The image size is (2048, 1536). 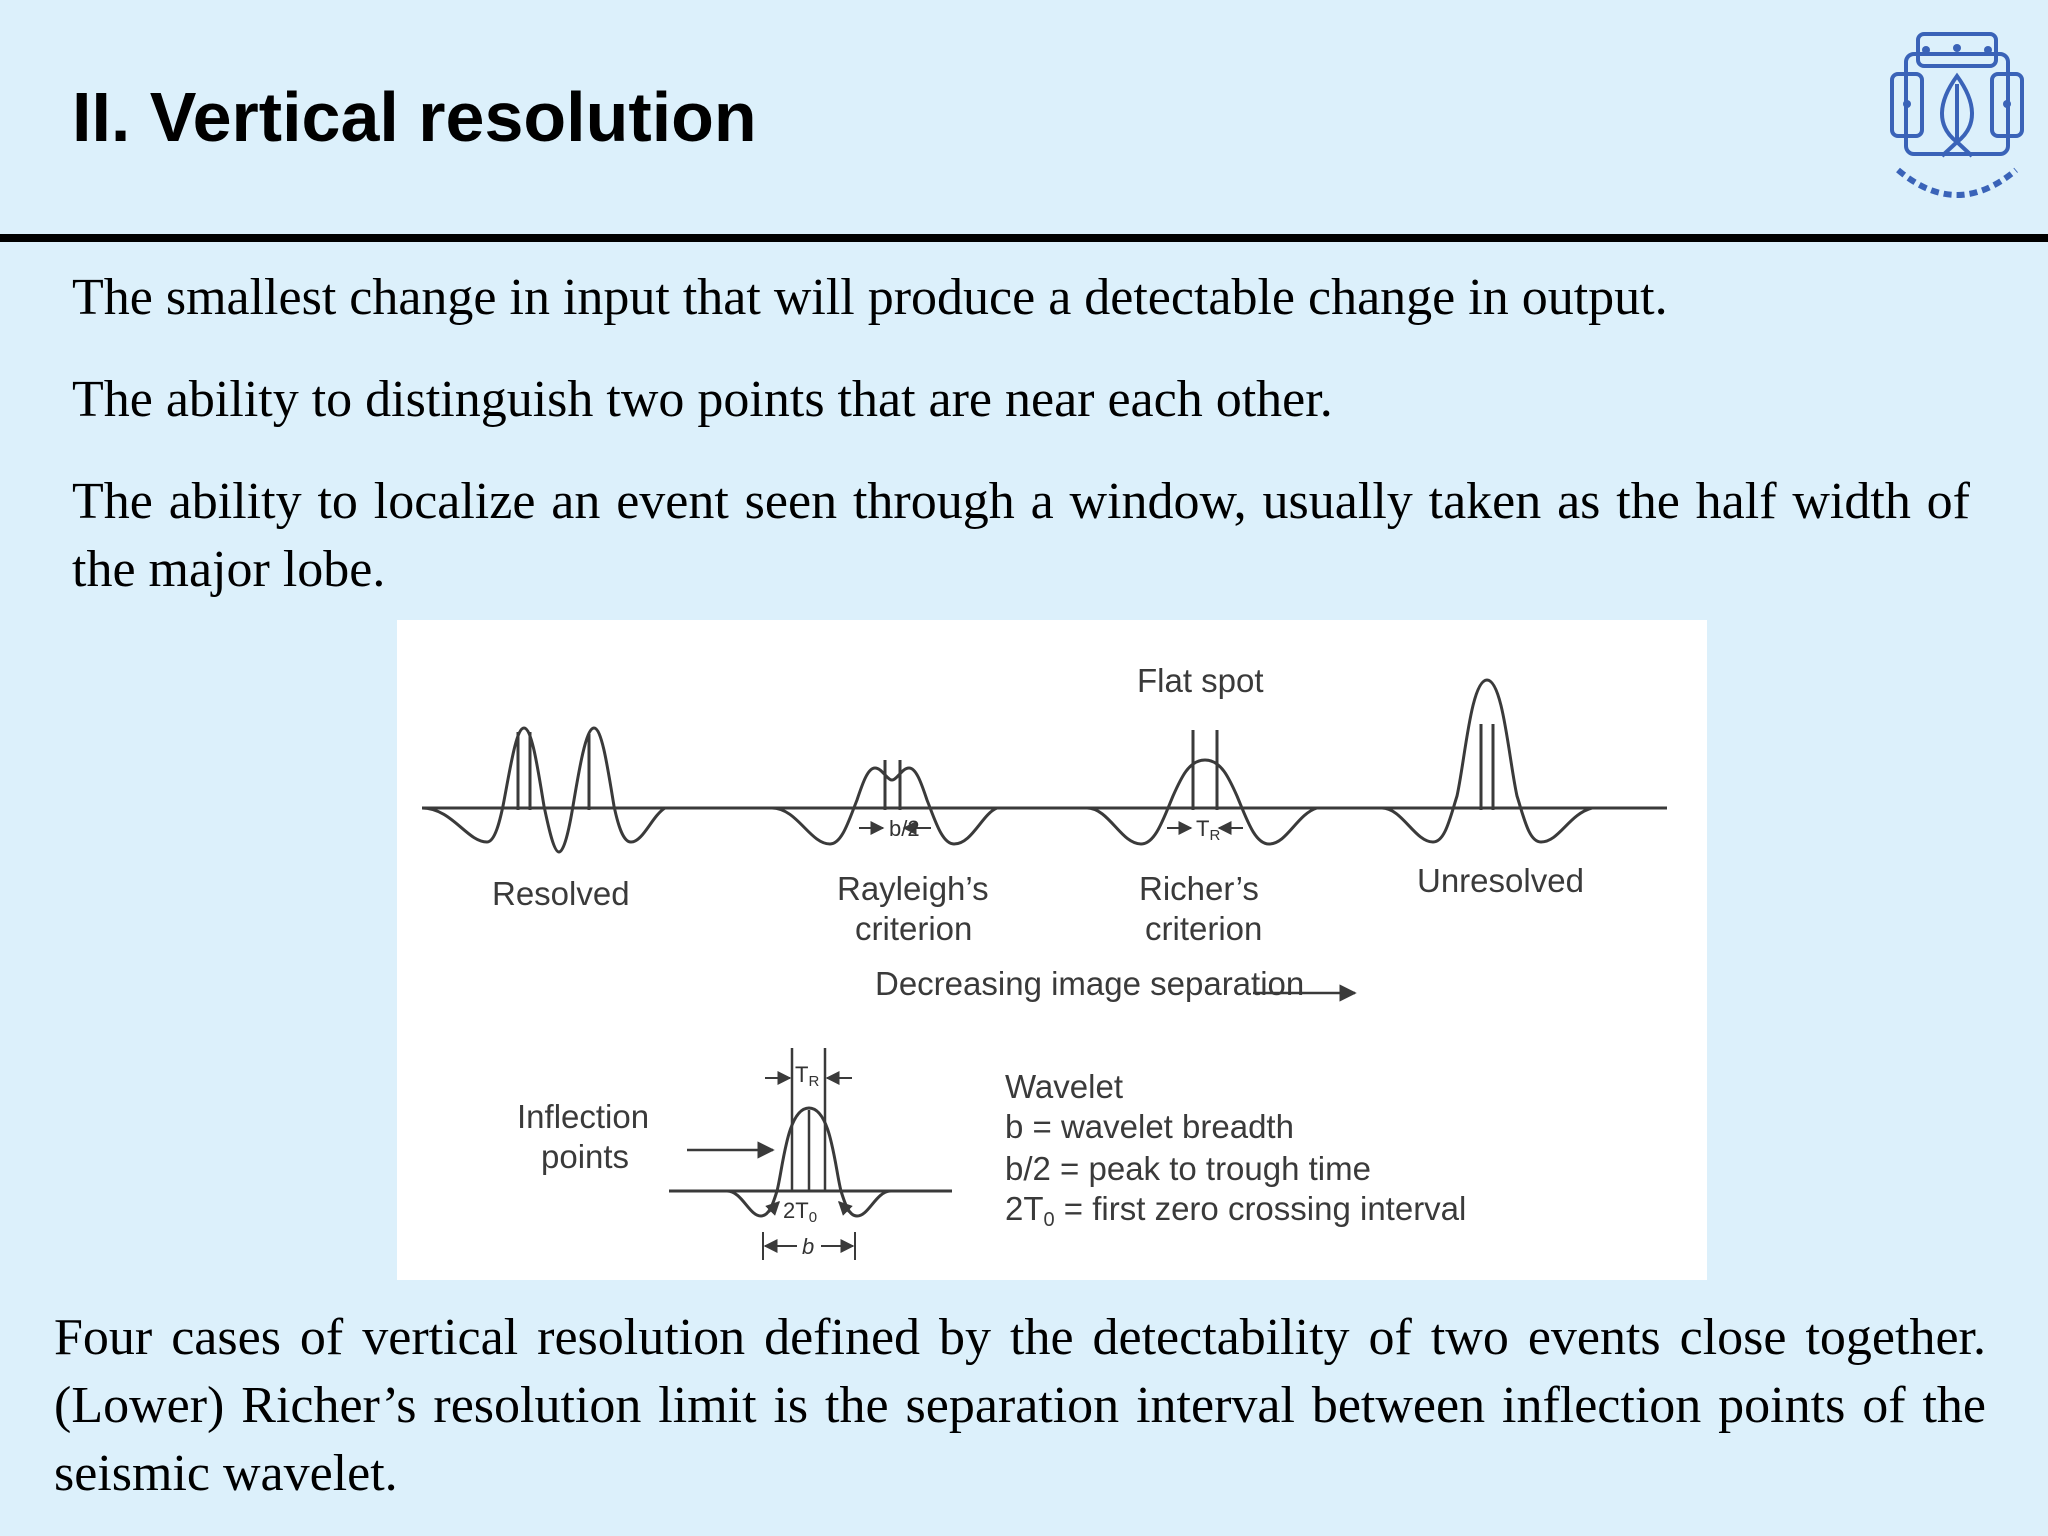 I want to click on wavelet-tr-label: TR, so click(x=807, y=1076).